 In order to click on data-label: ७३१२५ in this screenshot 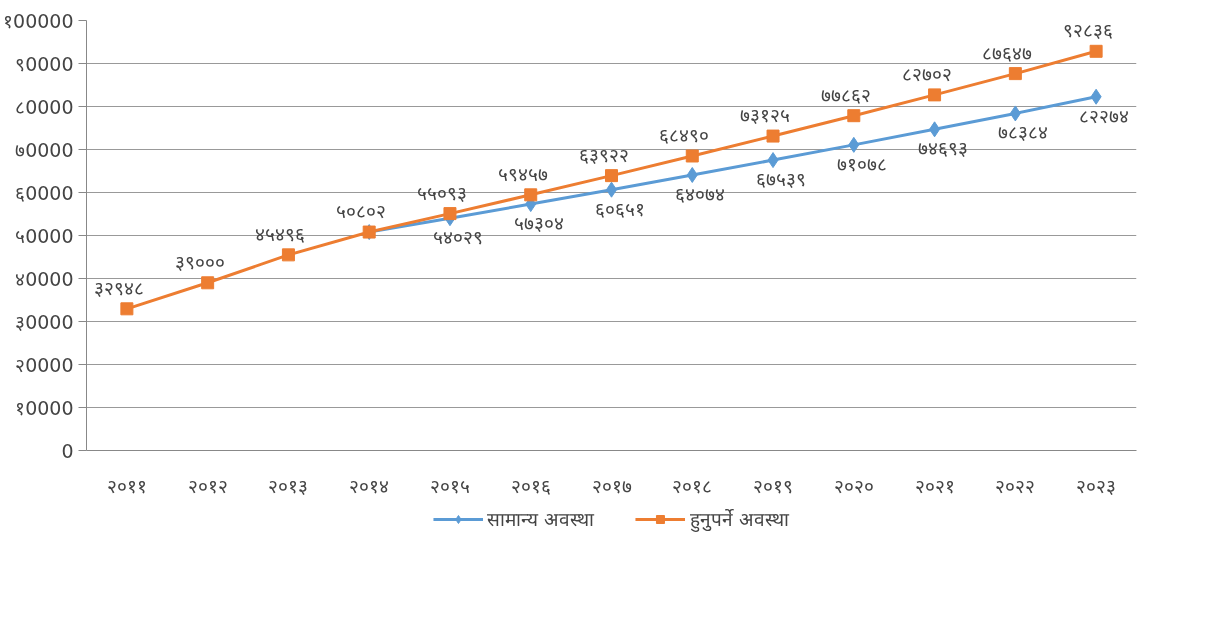, I will do `click(765, 116)`.